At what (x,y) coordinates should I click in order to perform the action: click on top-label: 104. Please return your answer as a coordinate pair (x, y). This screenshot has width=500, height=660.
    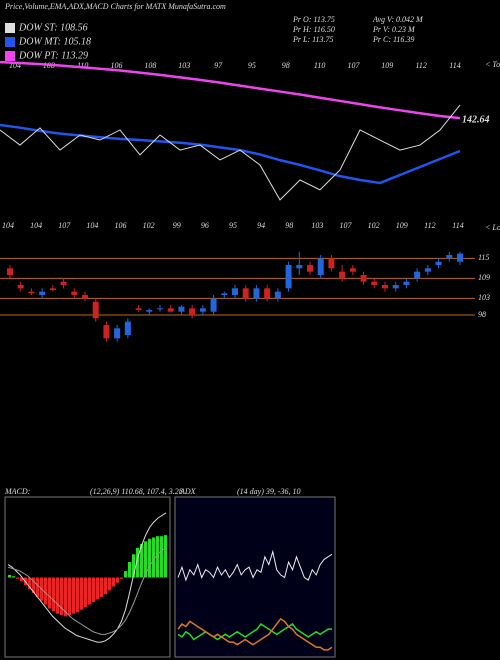
    Looking at the image, I should click on (15, 65).